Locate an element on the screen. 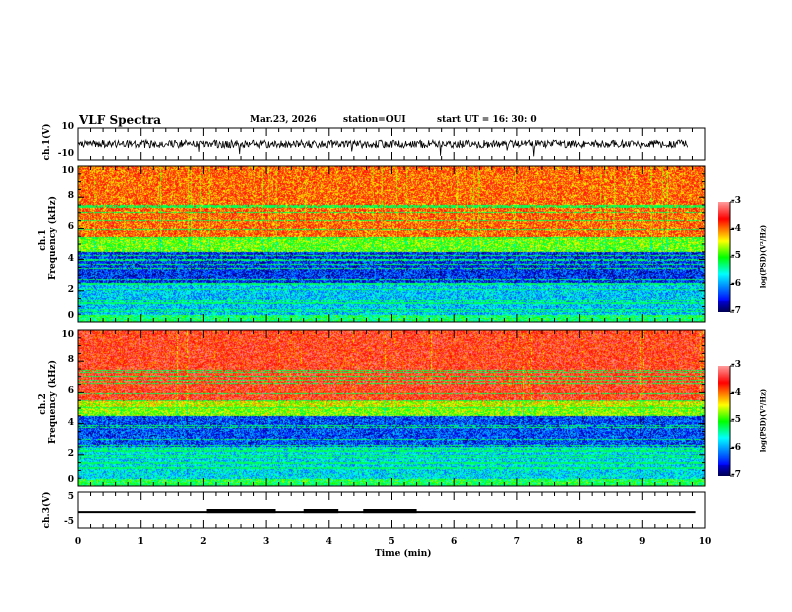 This screenshot has height=612, width=792. ch2-colorbar-label: log(PSD)(V²/Hz) is located at coordinates (763, 420).